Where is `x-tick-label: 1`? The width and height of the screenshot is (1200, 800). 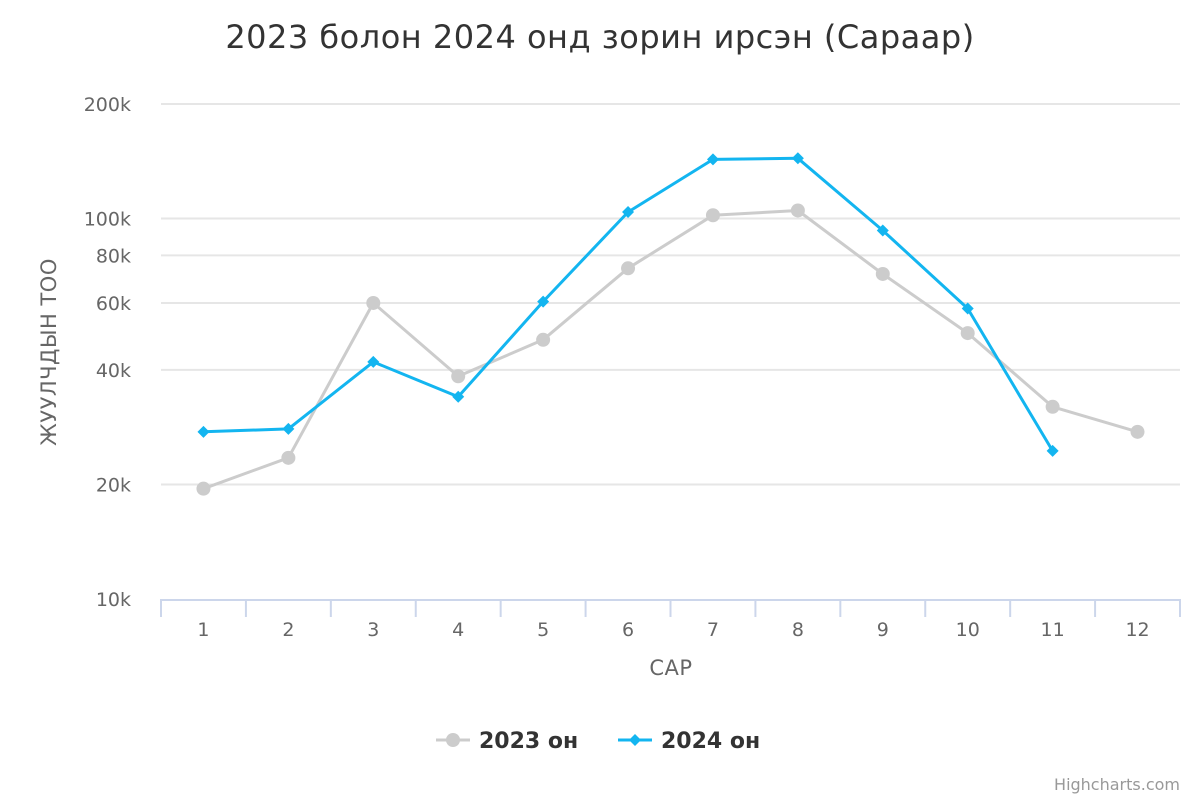 x-tick-label: 1 is located at coordinates (203, 630).